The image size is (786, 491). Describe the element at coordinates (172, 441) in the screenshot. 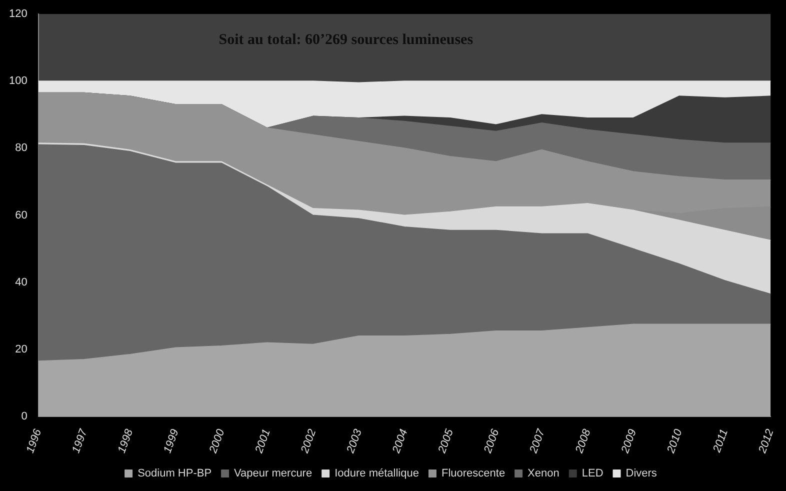

I see `x-tick-label: 1999` at that location.